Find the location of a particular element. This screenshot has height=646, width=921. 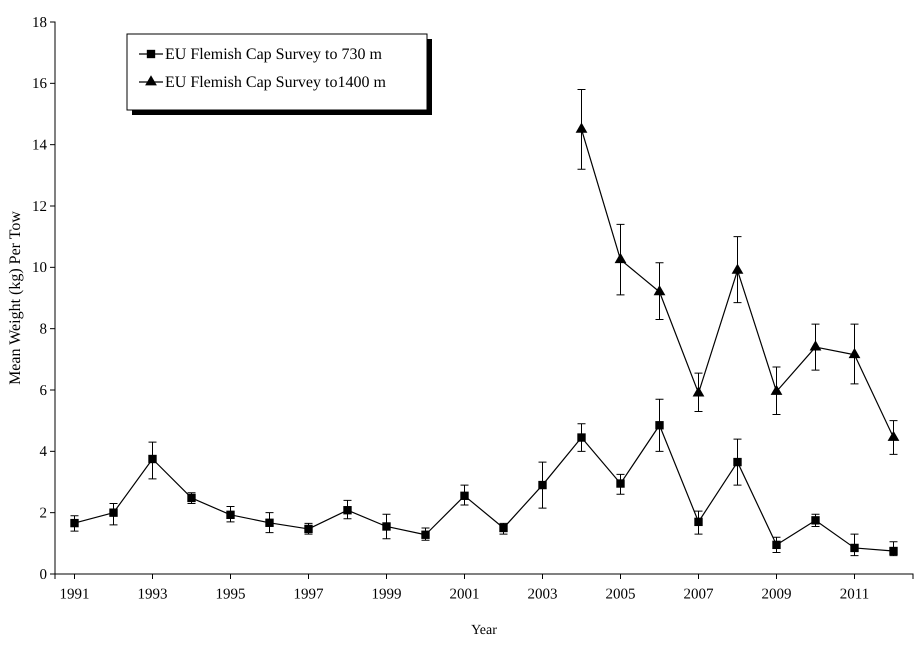

y-tick-label: 18 is located at coordinates (39, 22).